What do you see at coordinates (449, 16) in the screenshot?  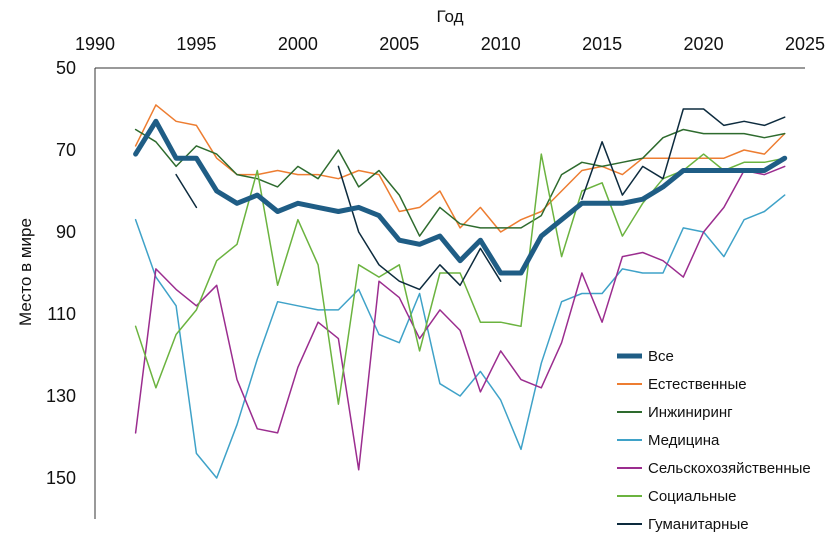 I see `x-axis-title: Год` at bounding box center [449, 16].